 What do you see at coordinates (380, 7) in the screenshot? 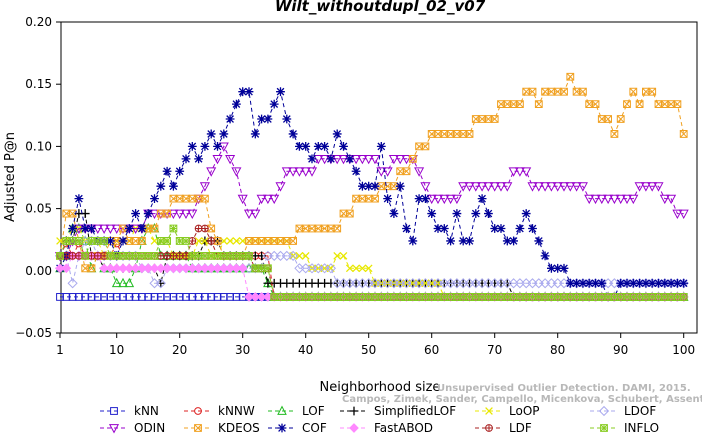
I see `chart-title: Wilt_withoutdupl_02_v07` at bounding box center [380, 7].